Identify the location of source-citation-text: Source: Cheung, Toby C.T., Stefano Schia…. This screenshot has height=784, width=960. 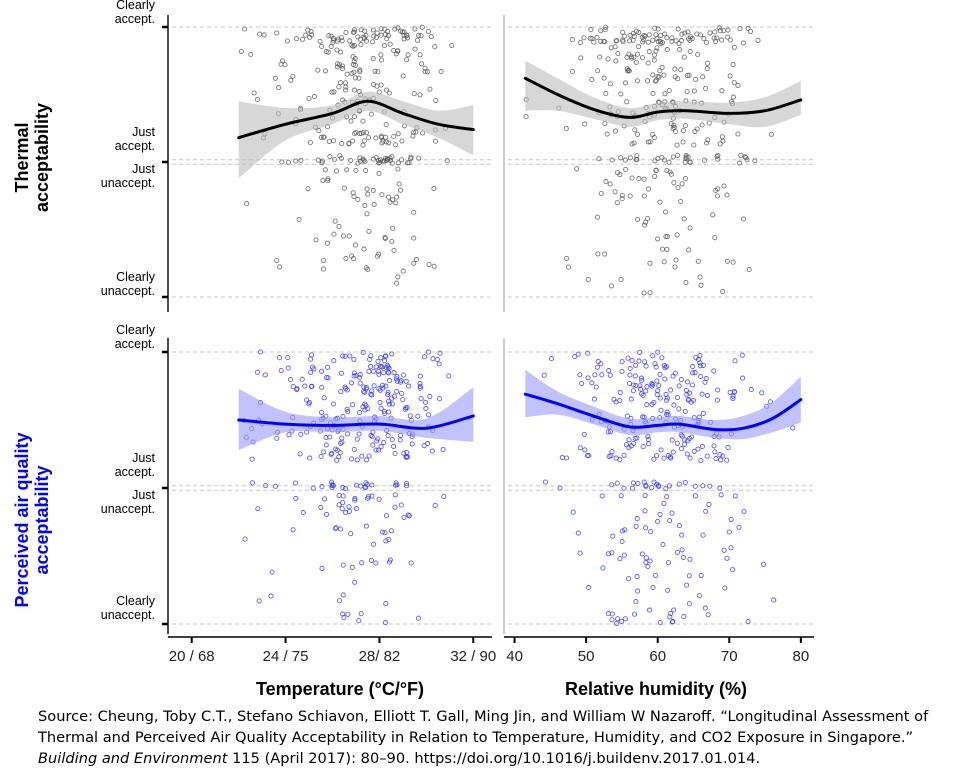
(483, 727).